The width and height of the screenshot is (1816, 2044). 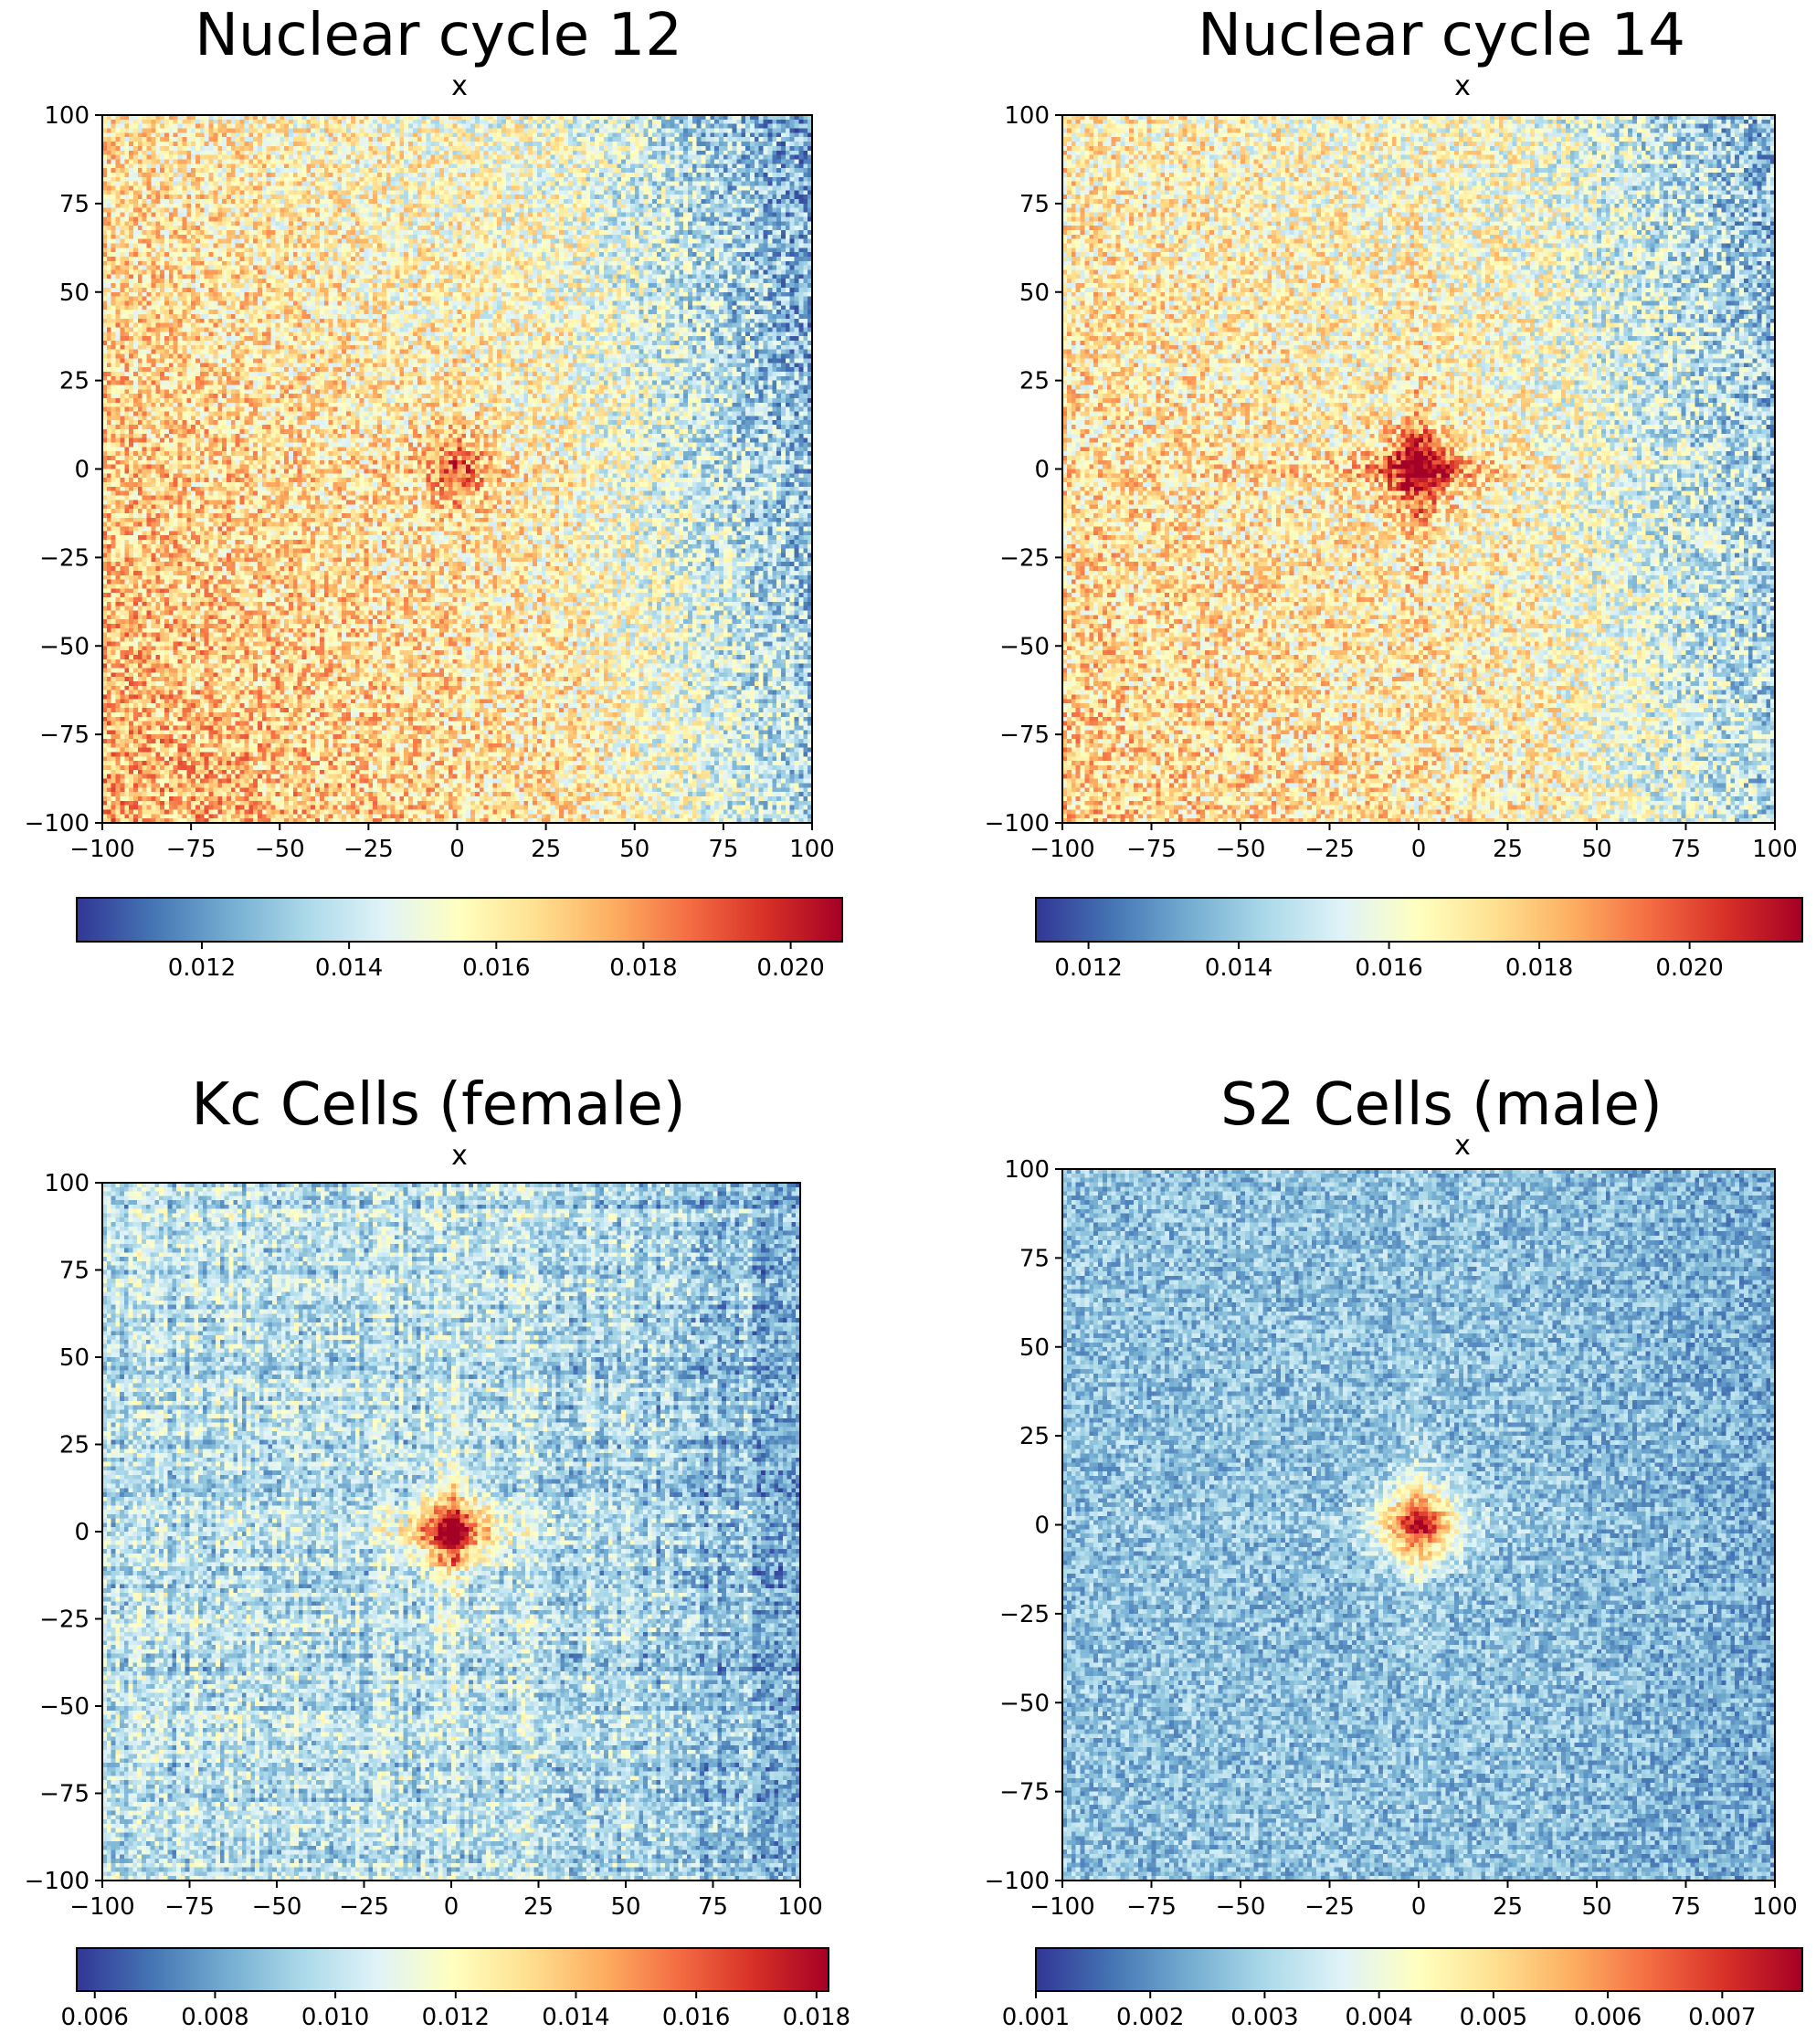 What do you see at coordinates (1441, 1105) in the screenshot?
I see `panel-title: S2 Cells (male)` at bounding box center [1441, 1105].